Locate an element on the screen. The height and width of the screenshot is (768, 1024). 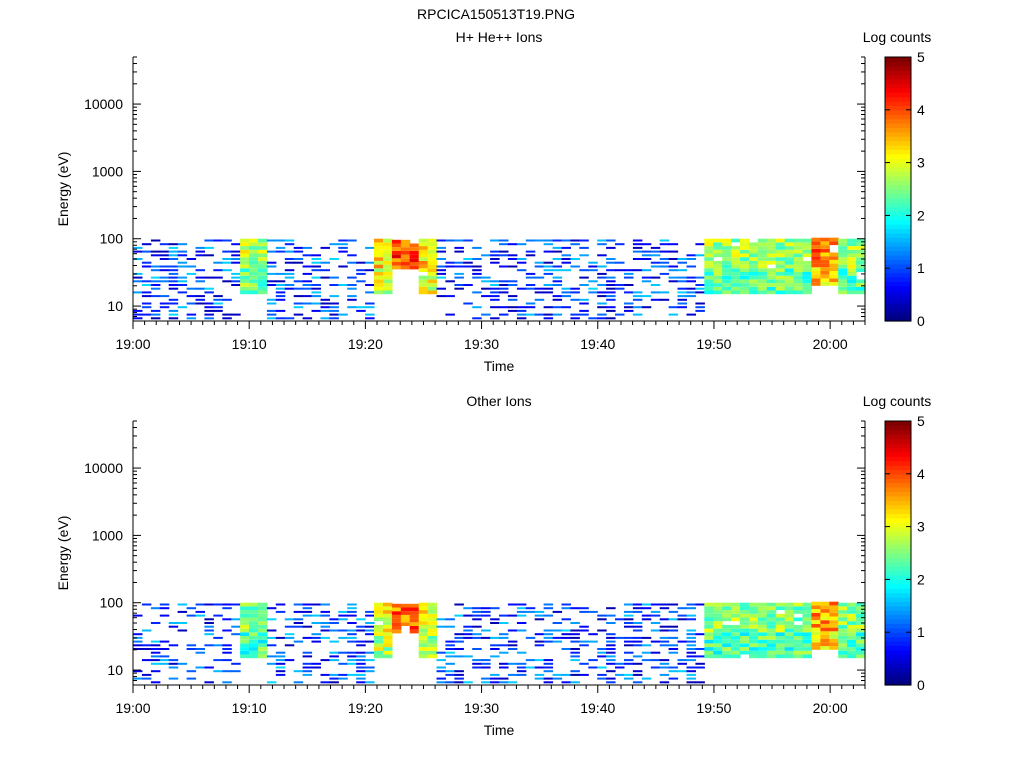
y-tick-label: 10000 is located at coordinates (103, 104).